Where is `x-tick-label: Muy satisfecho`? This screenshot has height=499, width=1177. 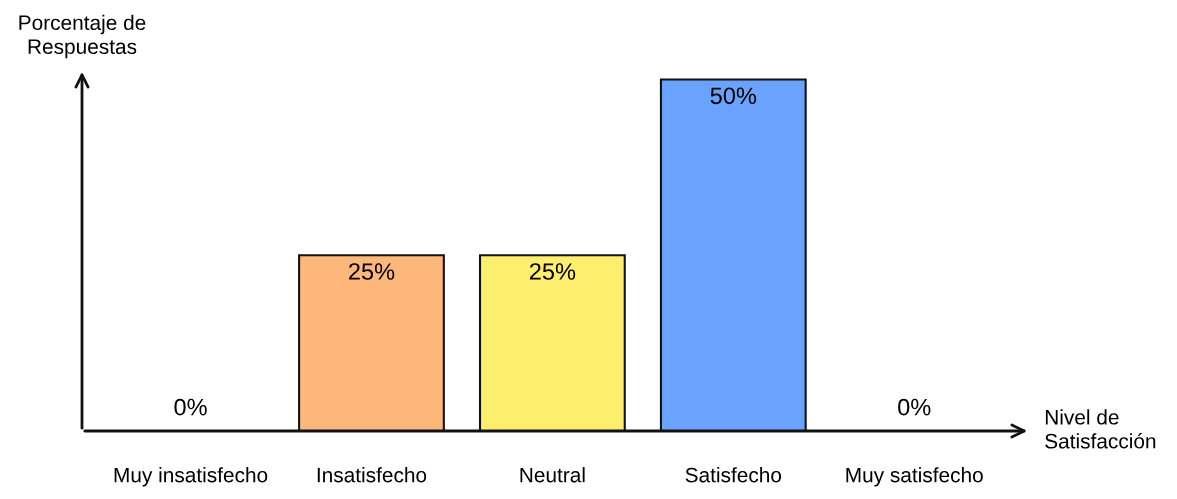 x-tick-label: Muy satisfecho is located at coordinates (914, 477).